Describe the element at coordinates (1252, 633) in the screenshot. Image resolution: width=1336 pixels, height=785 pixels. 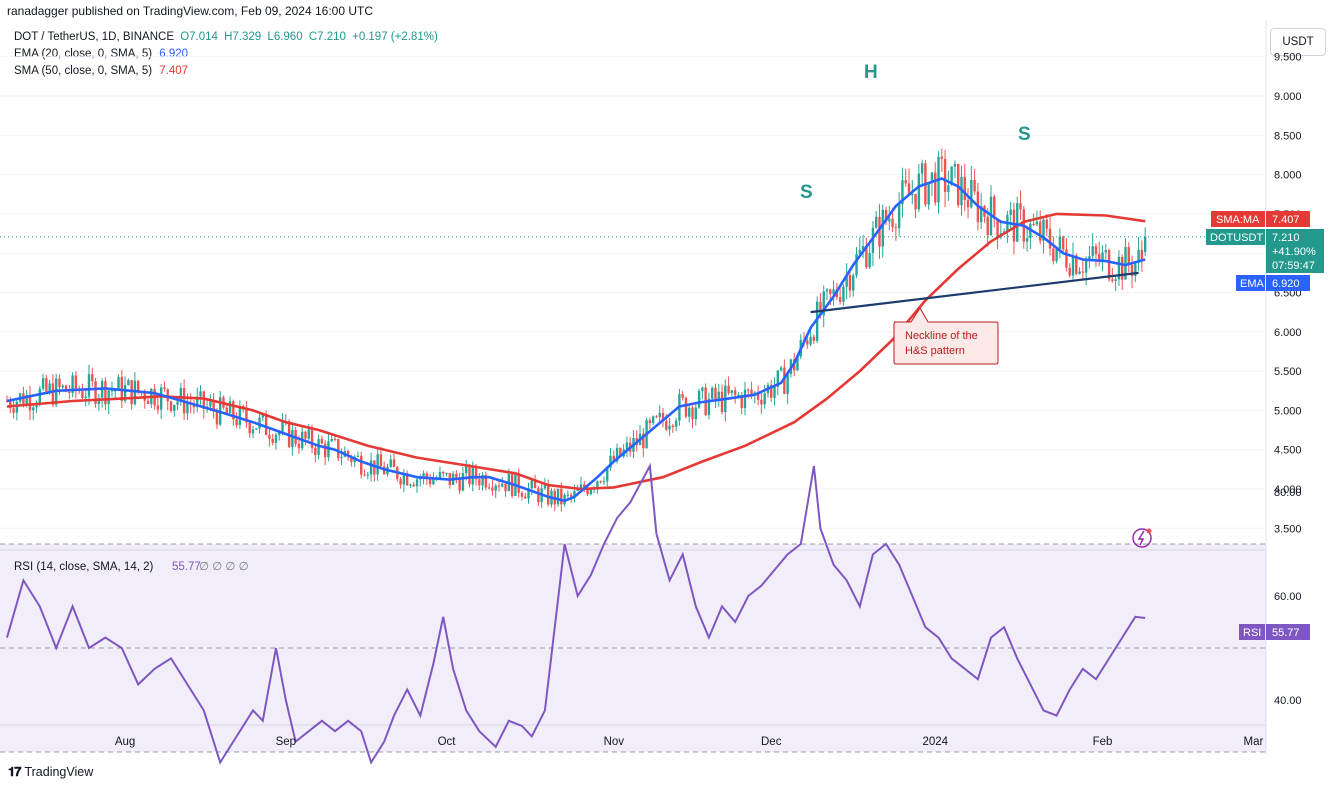
I see `rsi-badge-name: RSI` at that location.